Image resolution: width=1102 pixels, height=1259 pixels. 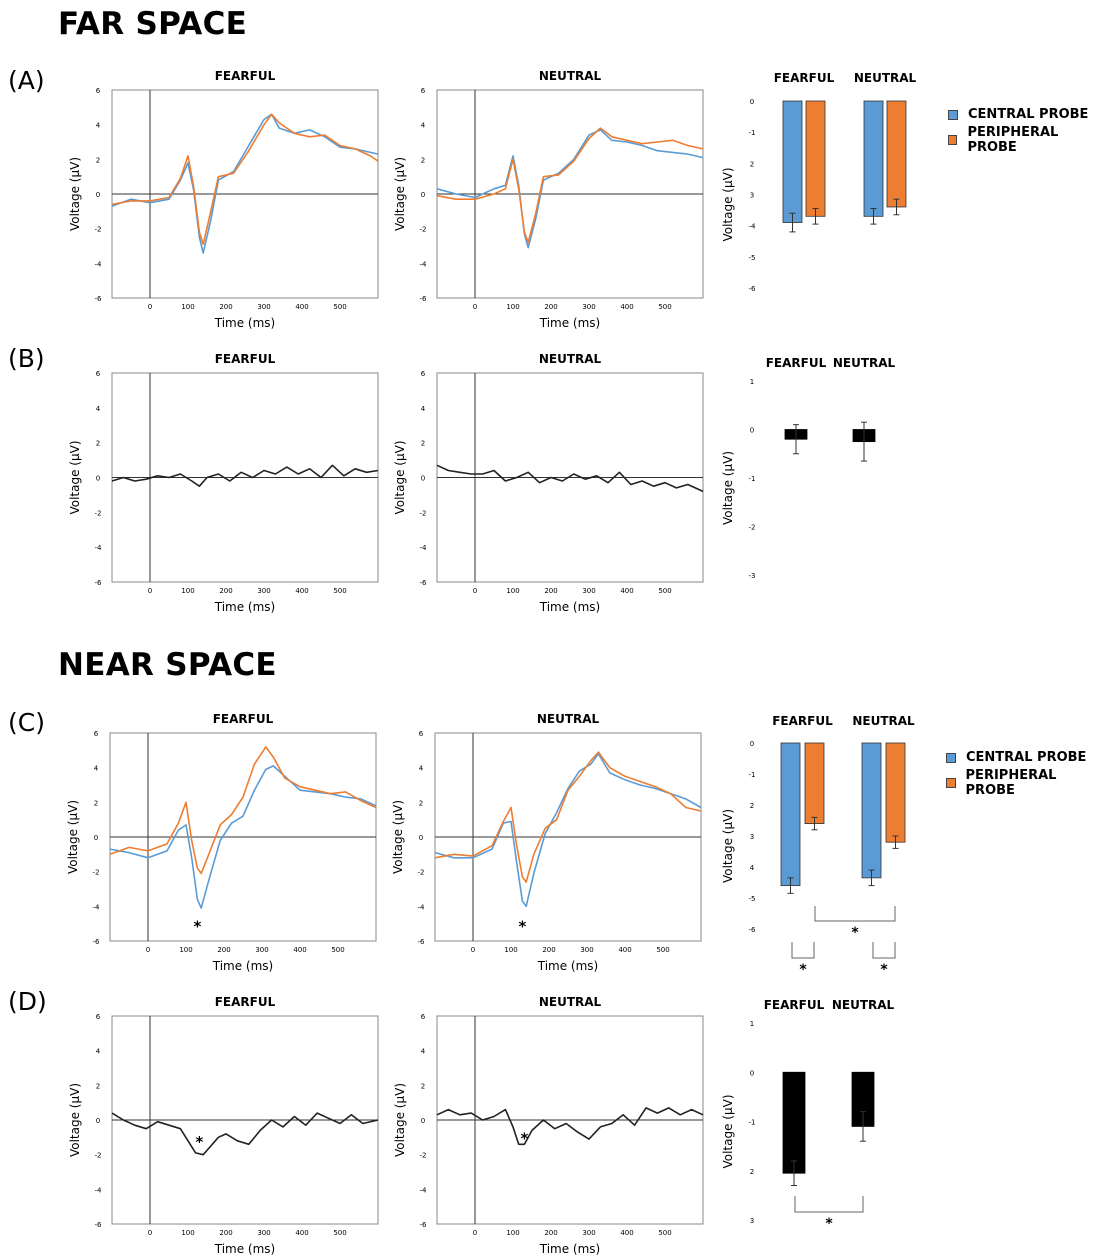 I want to click on y-tick-label: -5, so click(x=752, y=899).